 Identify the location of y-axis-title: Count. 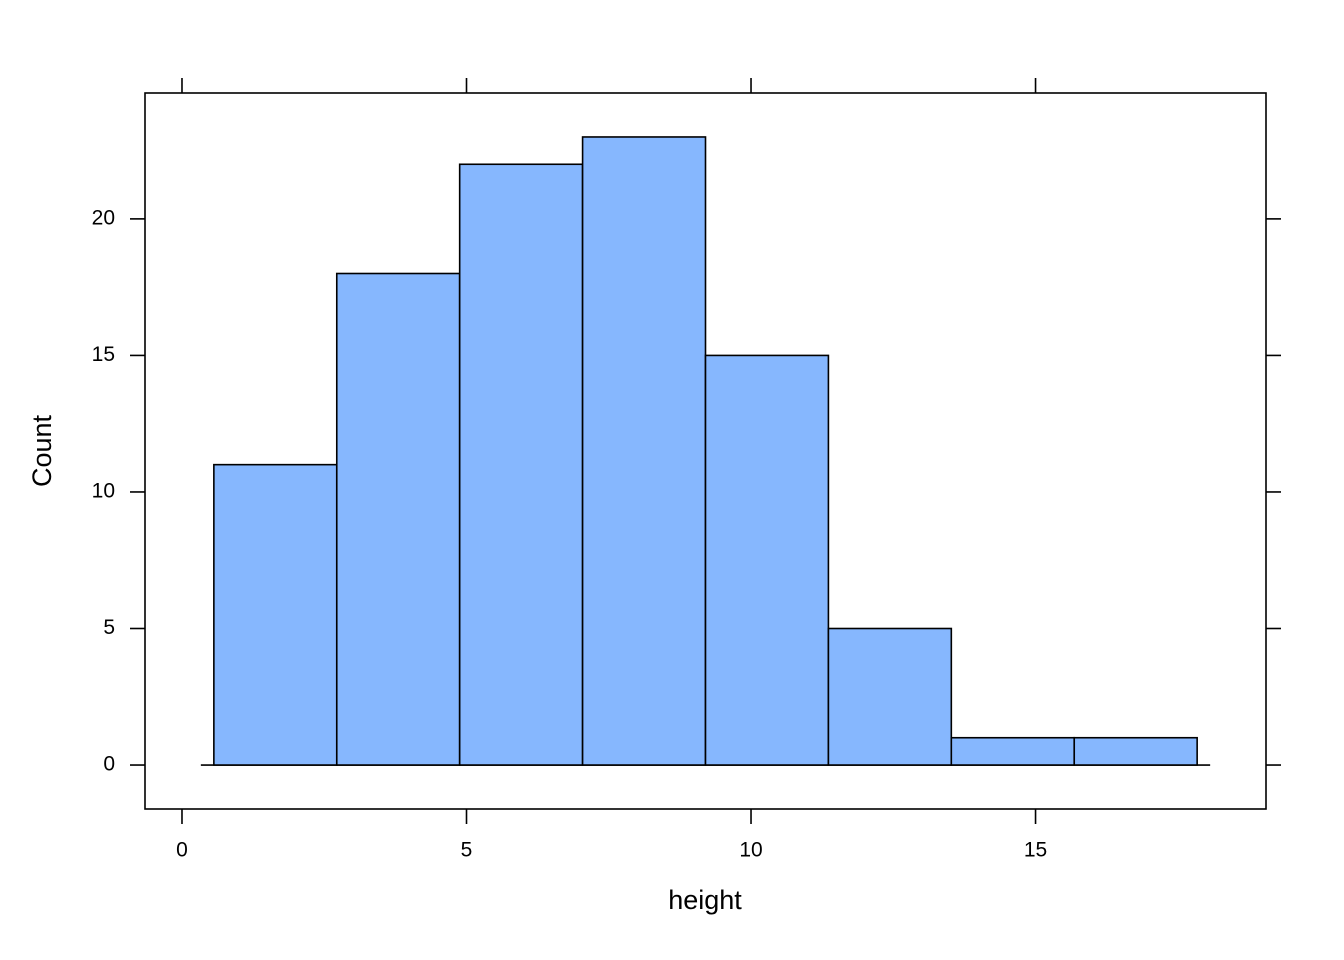
(42, 450).